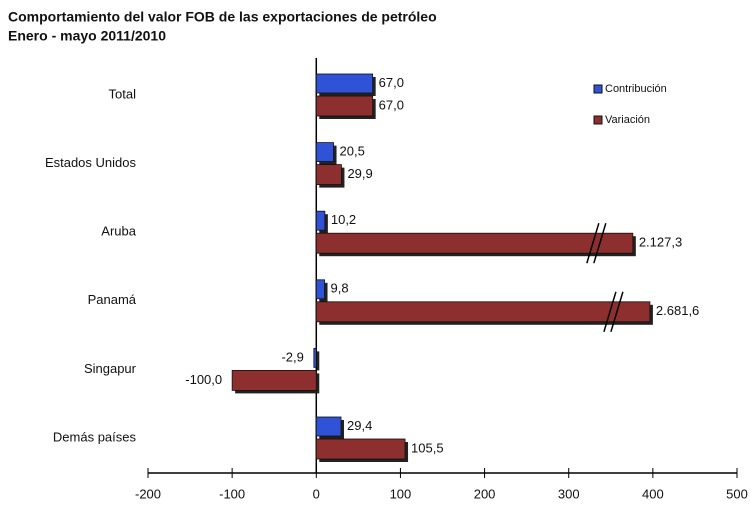 The height and width of the screenshot is (508, 751). What do you see at coordinates (91, 162) in the screenshot?
I see `category-label: Estados Unidos` at bounding box center [91, 162].